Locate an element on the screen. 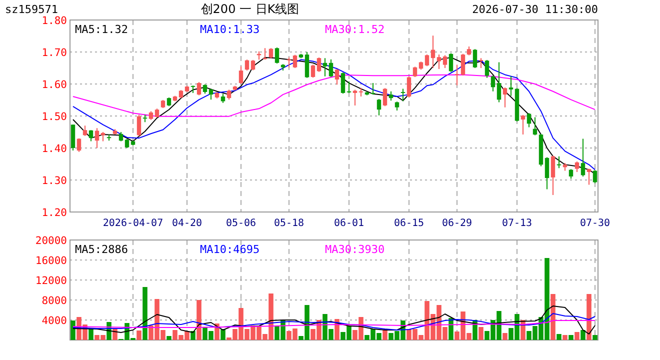 This screenshot has height=360, width=660. y-tick-label: 1.30 is located at coordinates (54, 181).